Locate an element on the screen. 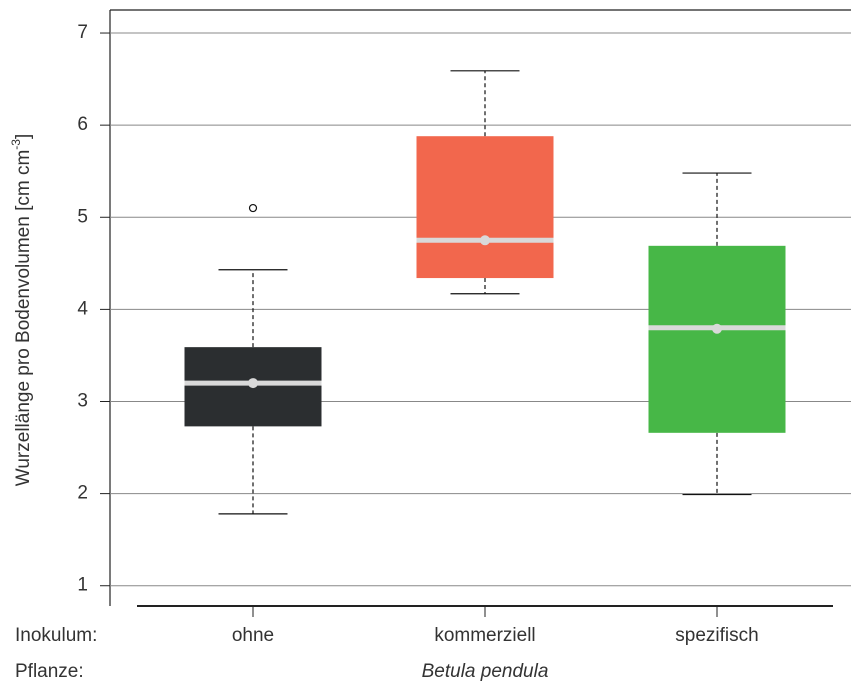  y-tick-label: 5 is located at coordinates (82, 216).